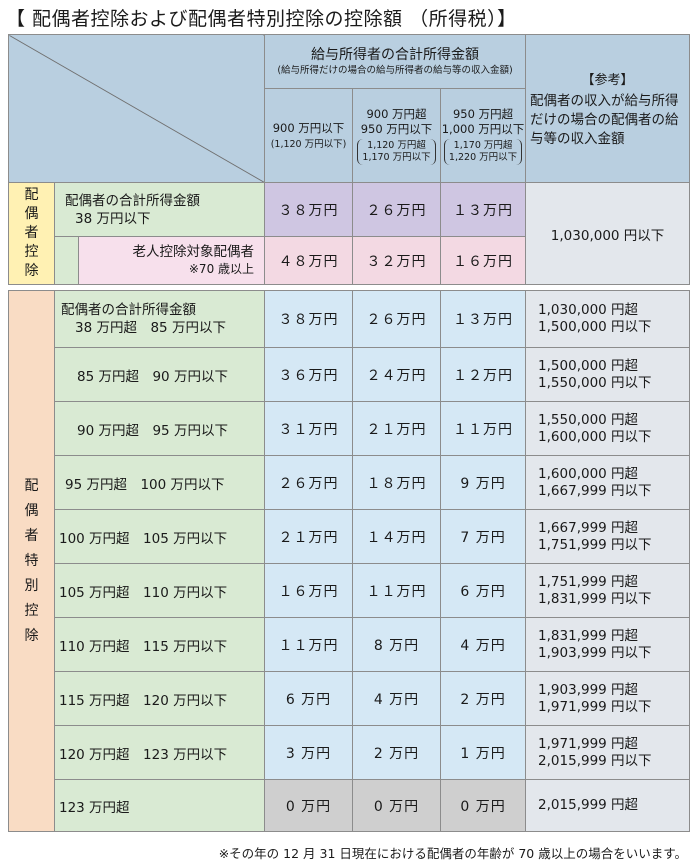 The image size is (693, 866). What do you see at coordinates (396, 157) in the screenshot?
I see `income-col-2-sub2: 1,170 万円以下` at bounding box center [396, 157].